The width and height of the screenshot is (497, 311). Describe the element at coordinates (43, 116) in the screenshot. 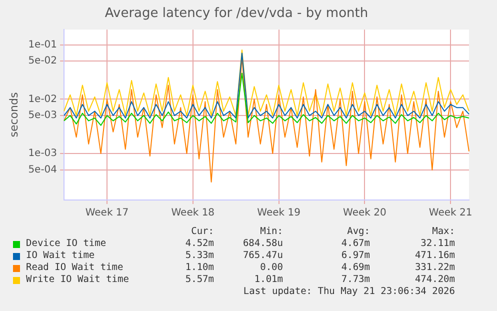

I see `y-tick-label: 5e-03` at that location.